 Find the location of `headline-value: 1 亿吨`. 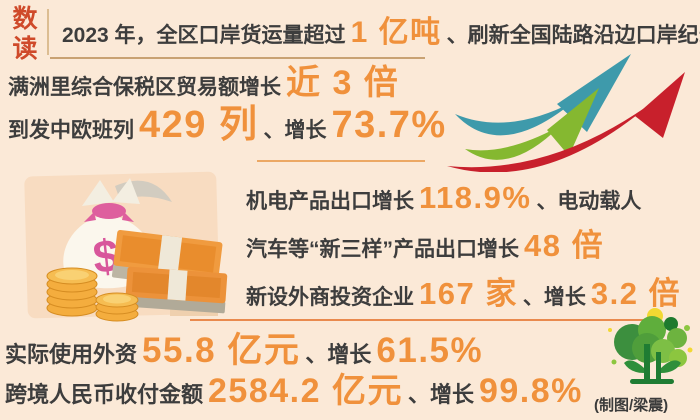

headline-value: 1 亿吨 is located at coordinates (396, 32).